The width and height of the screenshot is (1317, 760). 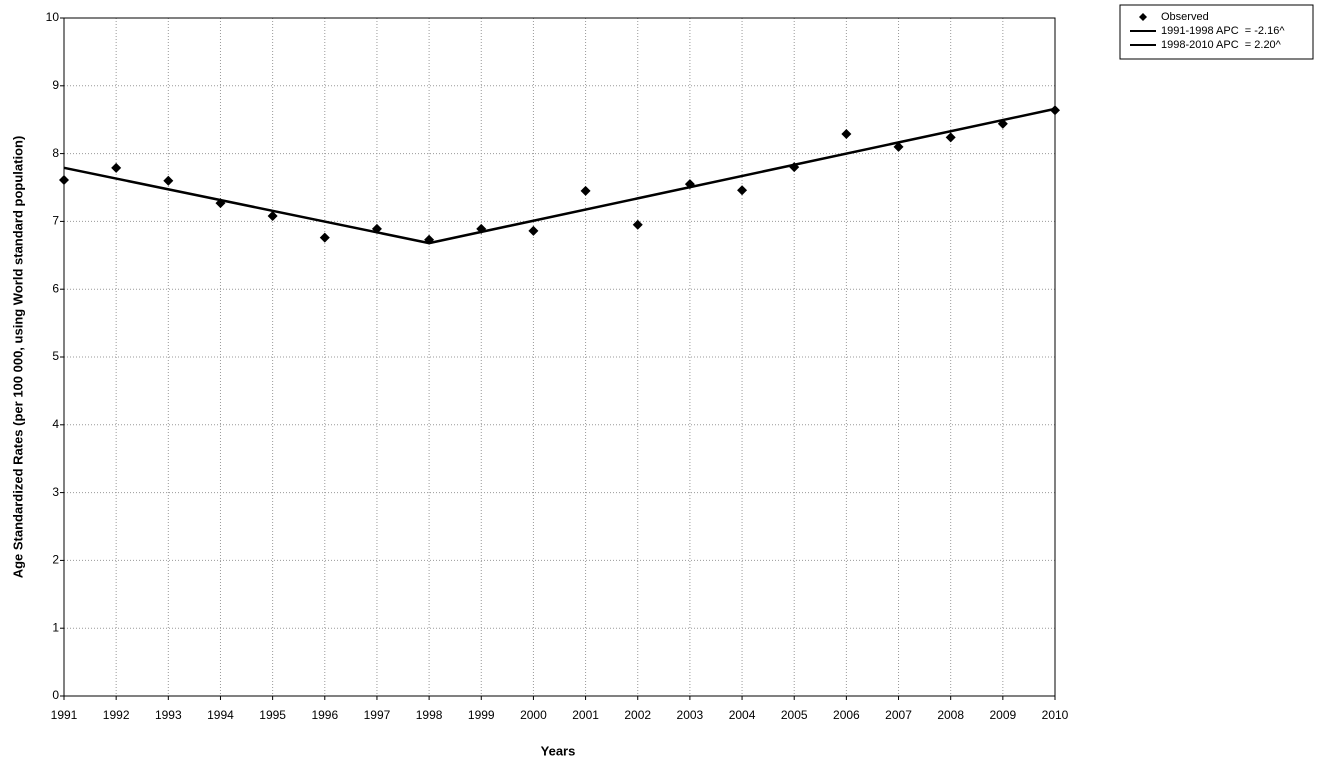 What do you see at coordinates (55, 492) in the screenshot?
I see `y-tick-label: 3` at bounding box center [55, 492].